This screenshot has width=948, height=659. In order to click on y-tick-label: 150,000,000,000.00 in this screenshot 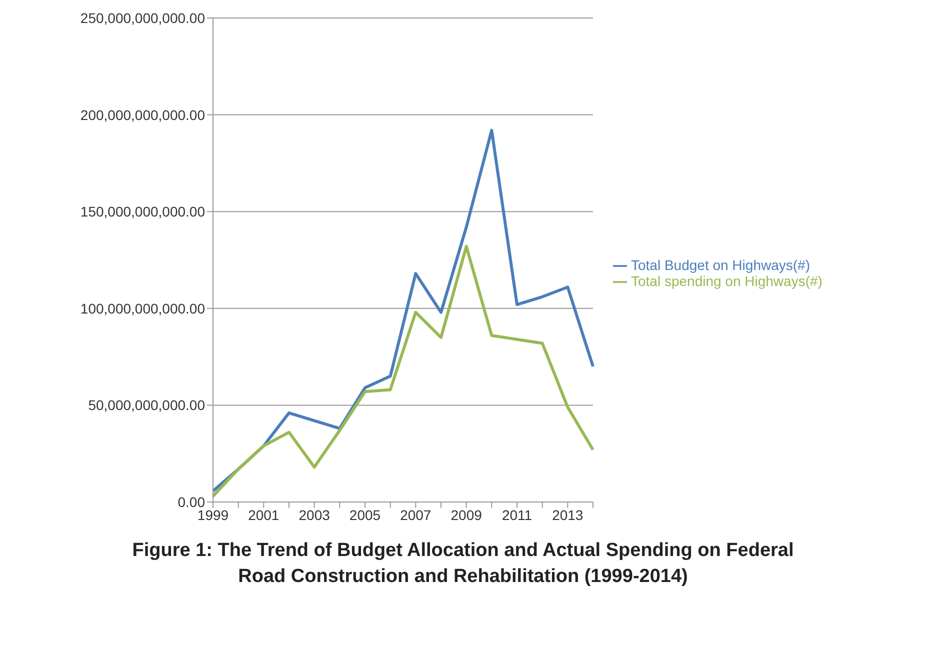, I will do `click(143, 212)`.